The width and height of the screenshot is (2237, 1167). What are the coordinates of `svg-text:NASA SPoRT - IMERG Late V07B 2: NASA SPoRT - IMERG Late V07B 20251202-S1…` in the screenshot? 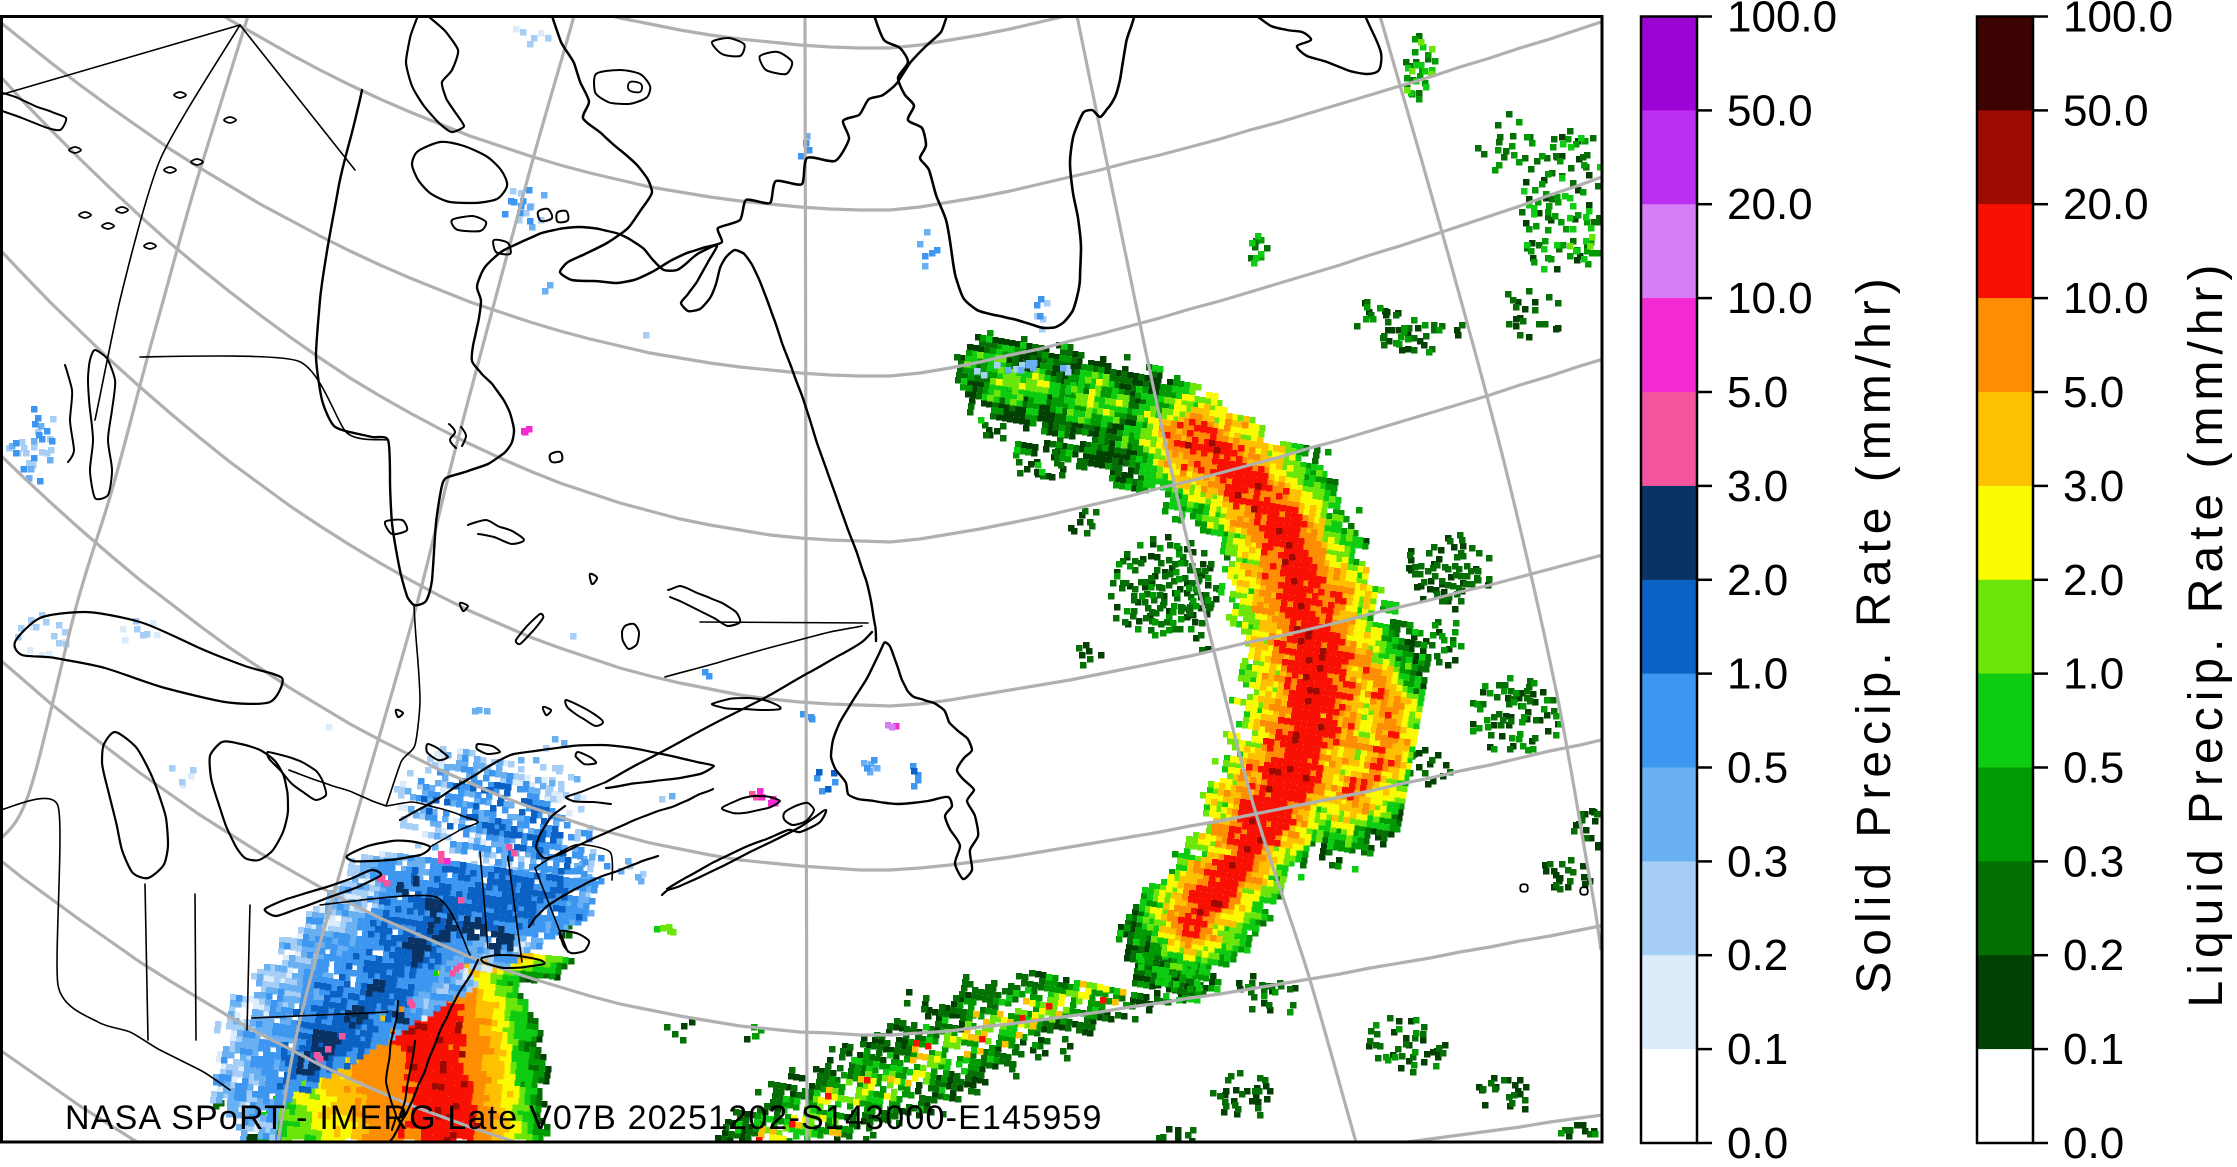 It's located at (584, 1118).